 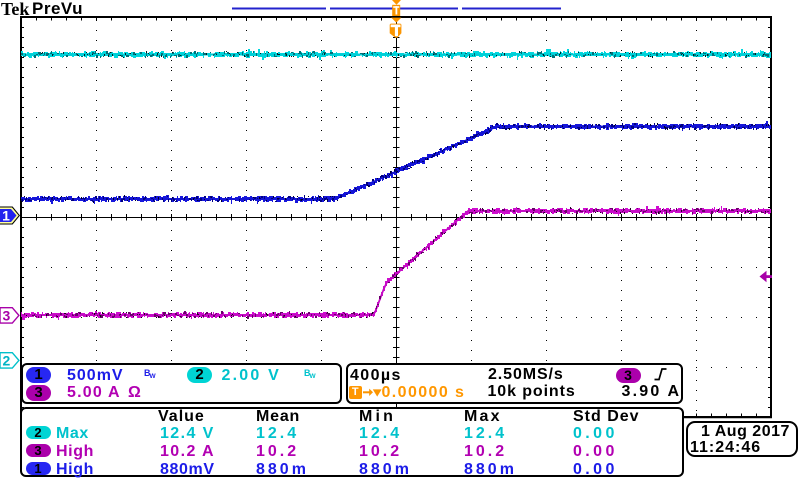 What do you see at coordinates (6, 216) in the screenshot?
I see `svg-text: 1` at bounding box center [6, 216].